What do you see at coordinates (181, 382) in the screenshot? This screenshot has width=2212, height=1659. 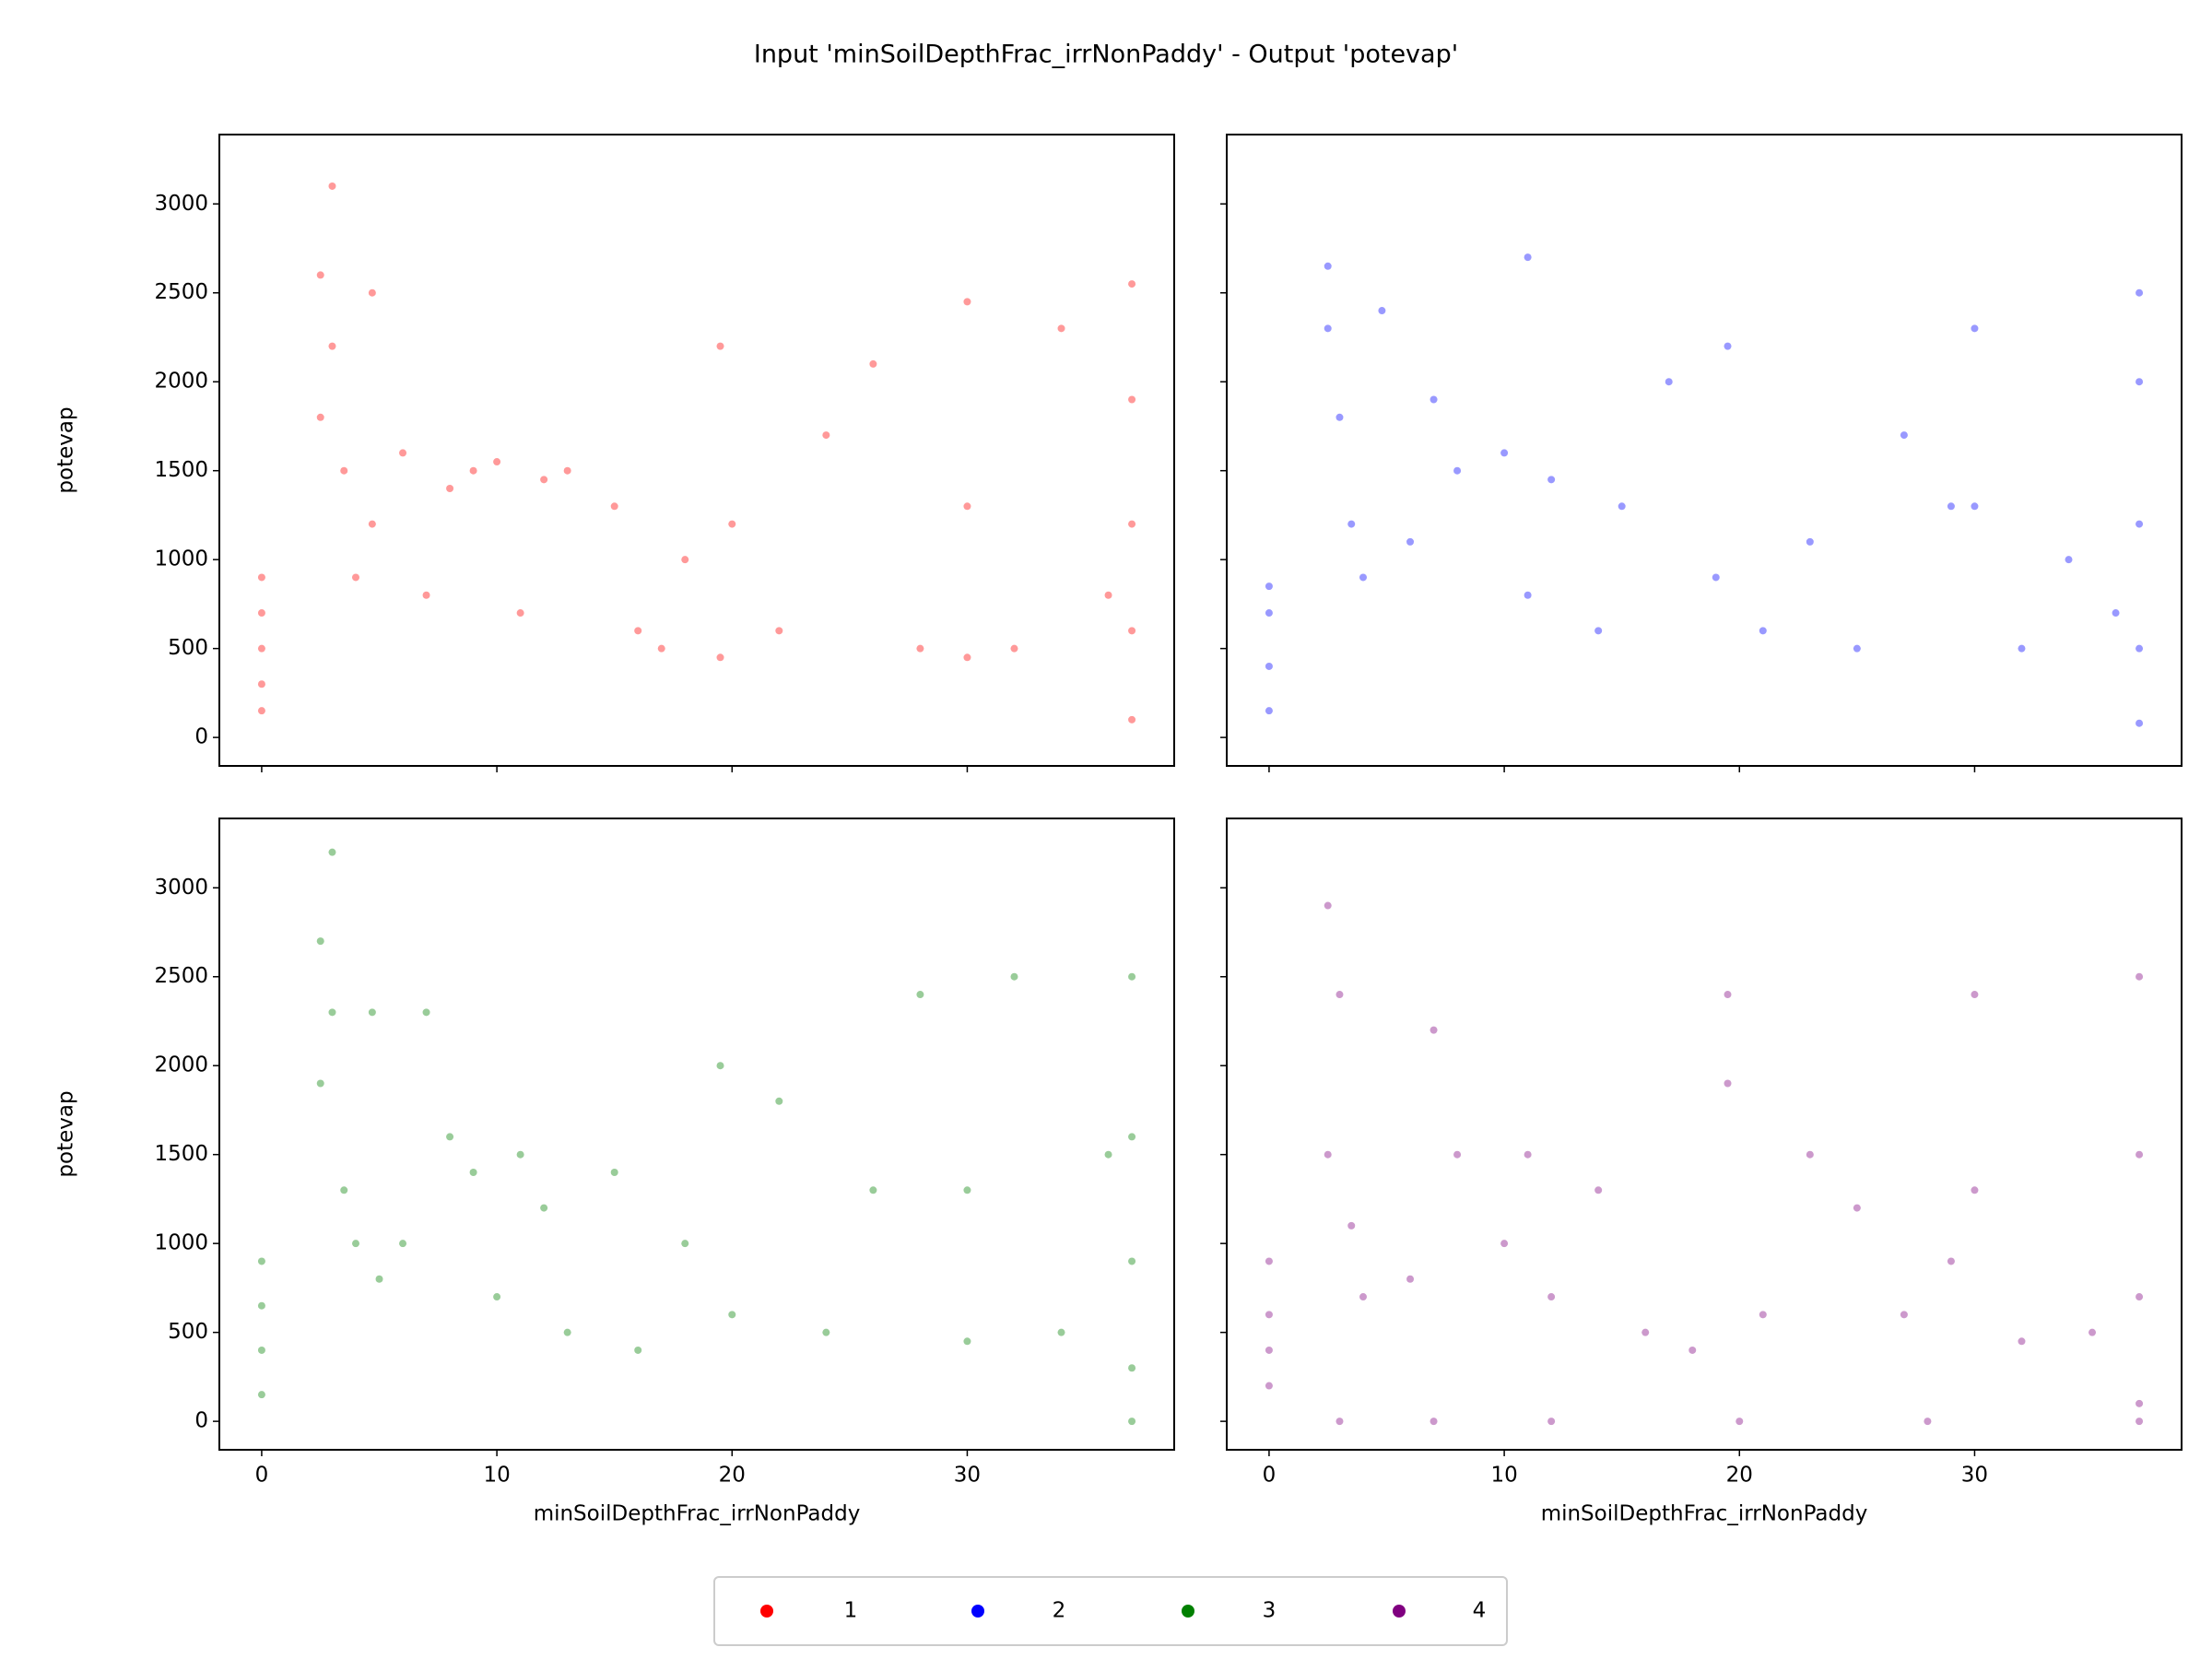 I see `y-tick-label: 2000` at bounding box center [181, 382].